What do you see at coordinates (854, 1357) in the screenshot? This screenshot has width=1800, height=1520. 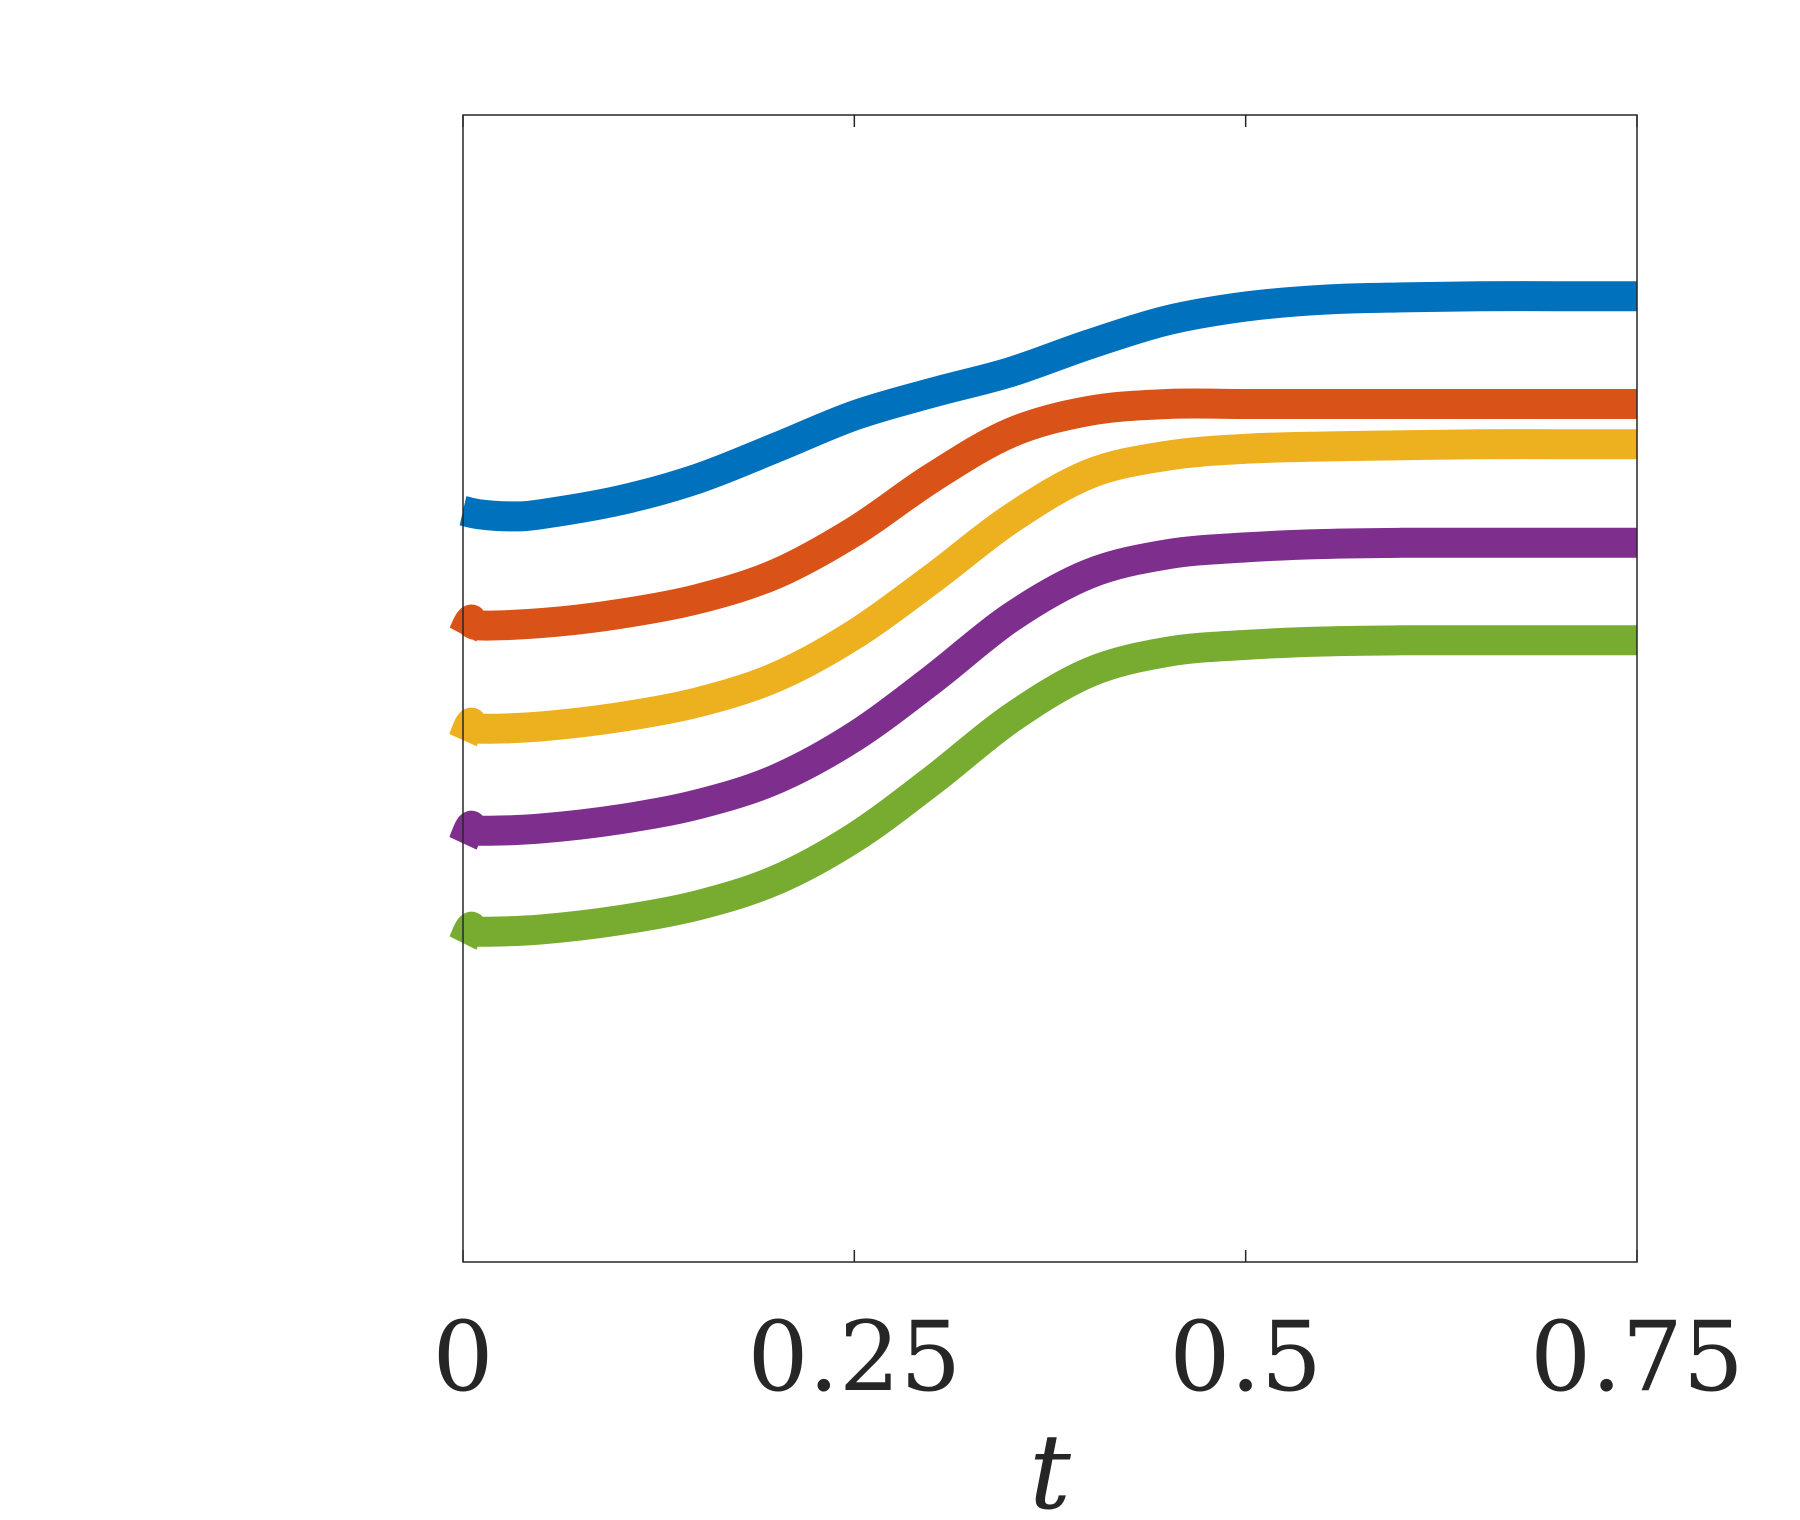 I see `x-tick-label-2: 0.25` at bounding box center [854, 1357].